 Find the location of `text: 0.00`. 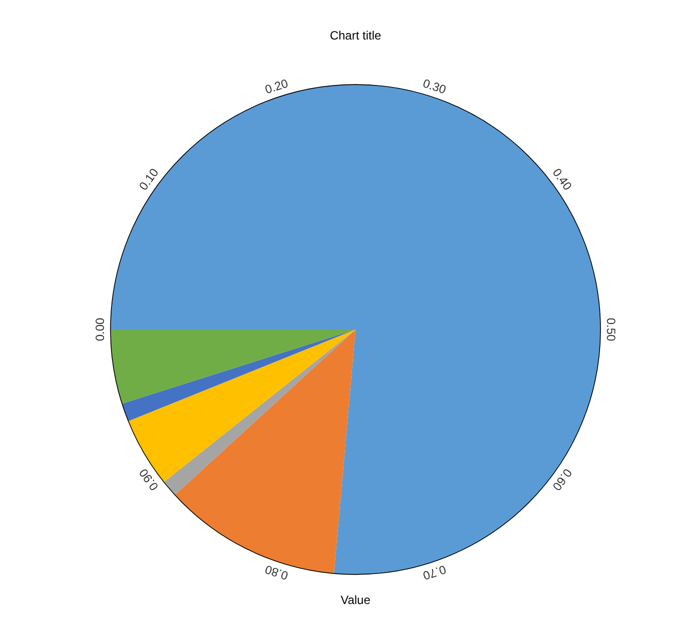

text: 0.00 is located at coordinates (99, 329).